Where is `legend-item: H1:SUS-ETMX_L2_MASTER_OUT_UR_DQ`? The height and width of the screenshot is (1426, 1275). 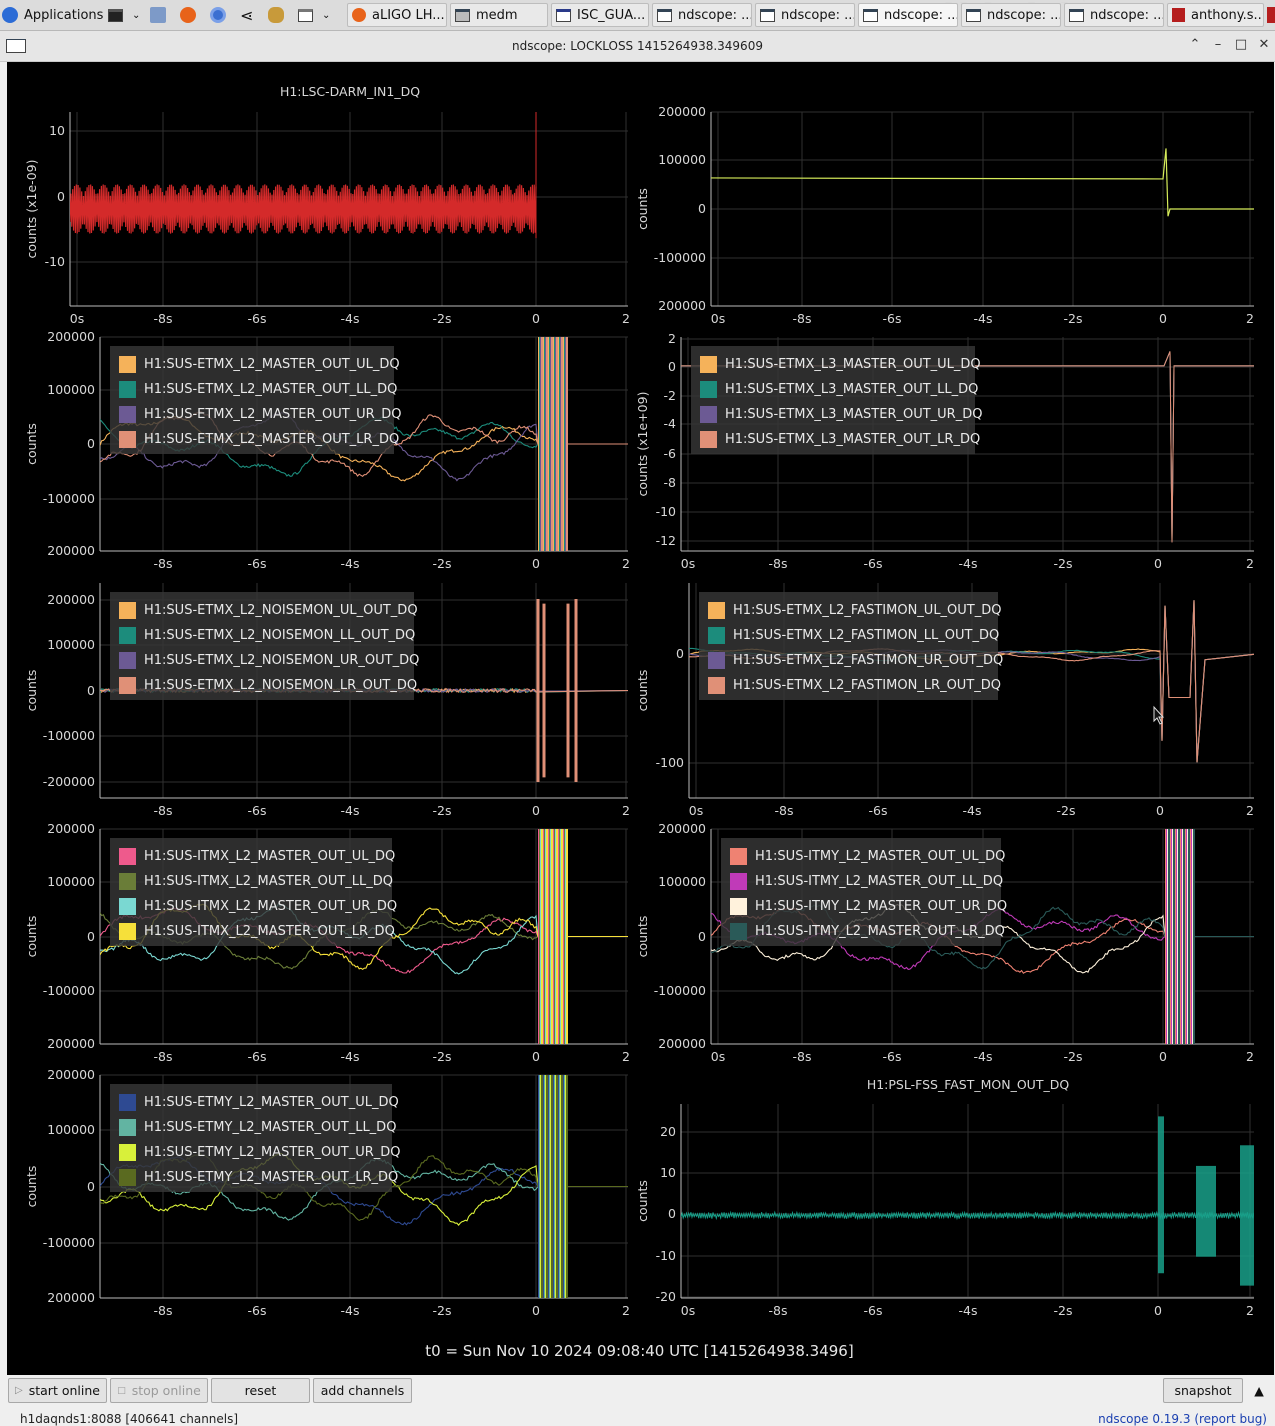
legend-item: H1:SUS-ETMX_L2_MASTER_OUT_UR_DQ is located at coordinates (260, 414).